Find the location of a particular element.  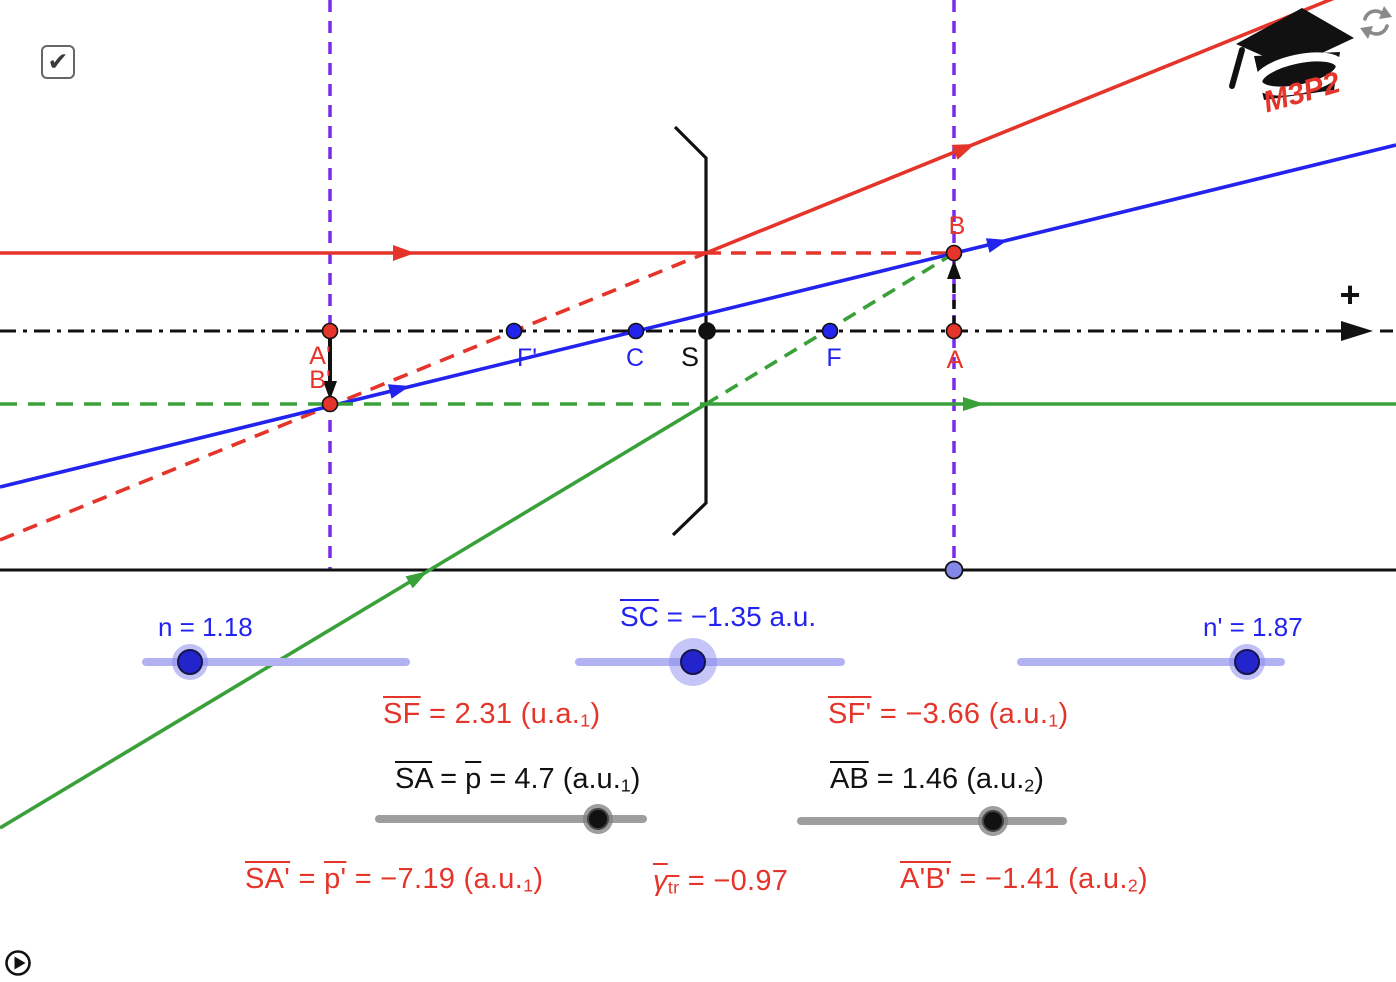

label-c: C is located at coordinates (635, 358).